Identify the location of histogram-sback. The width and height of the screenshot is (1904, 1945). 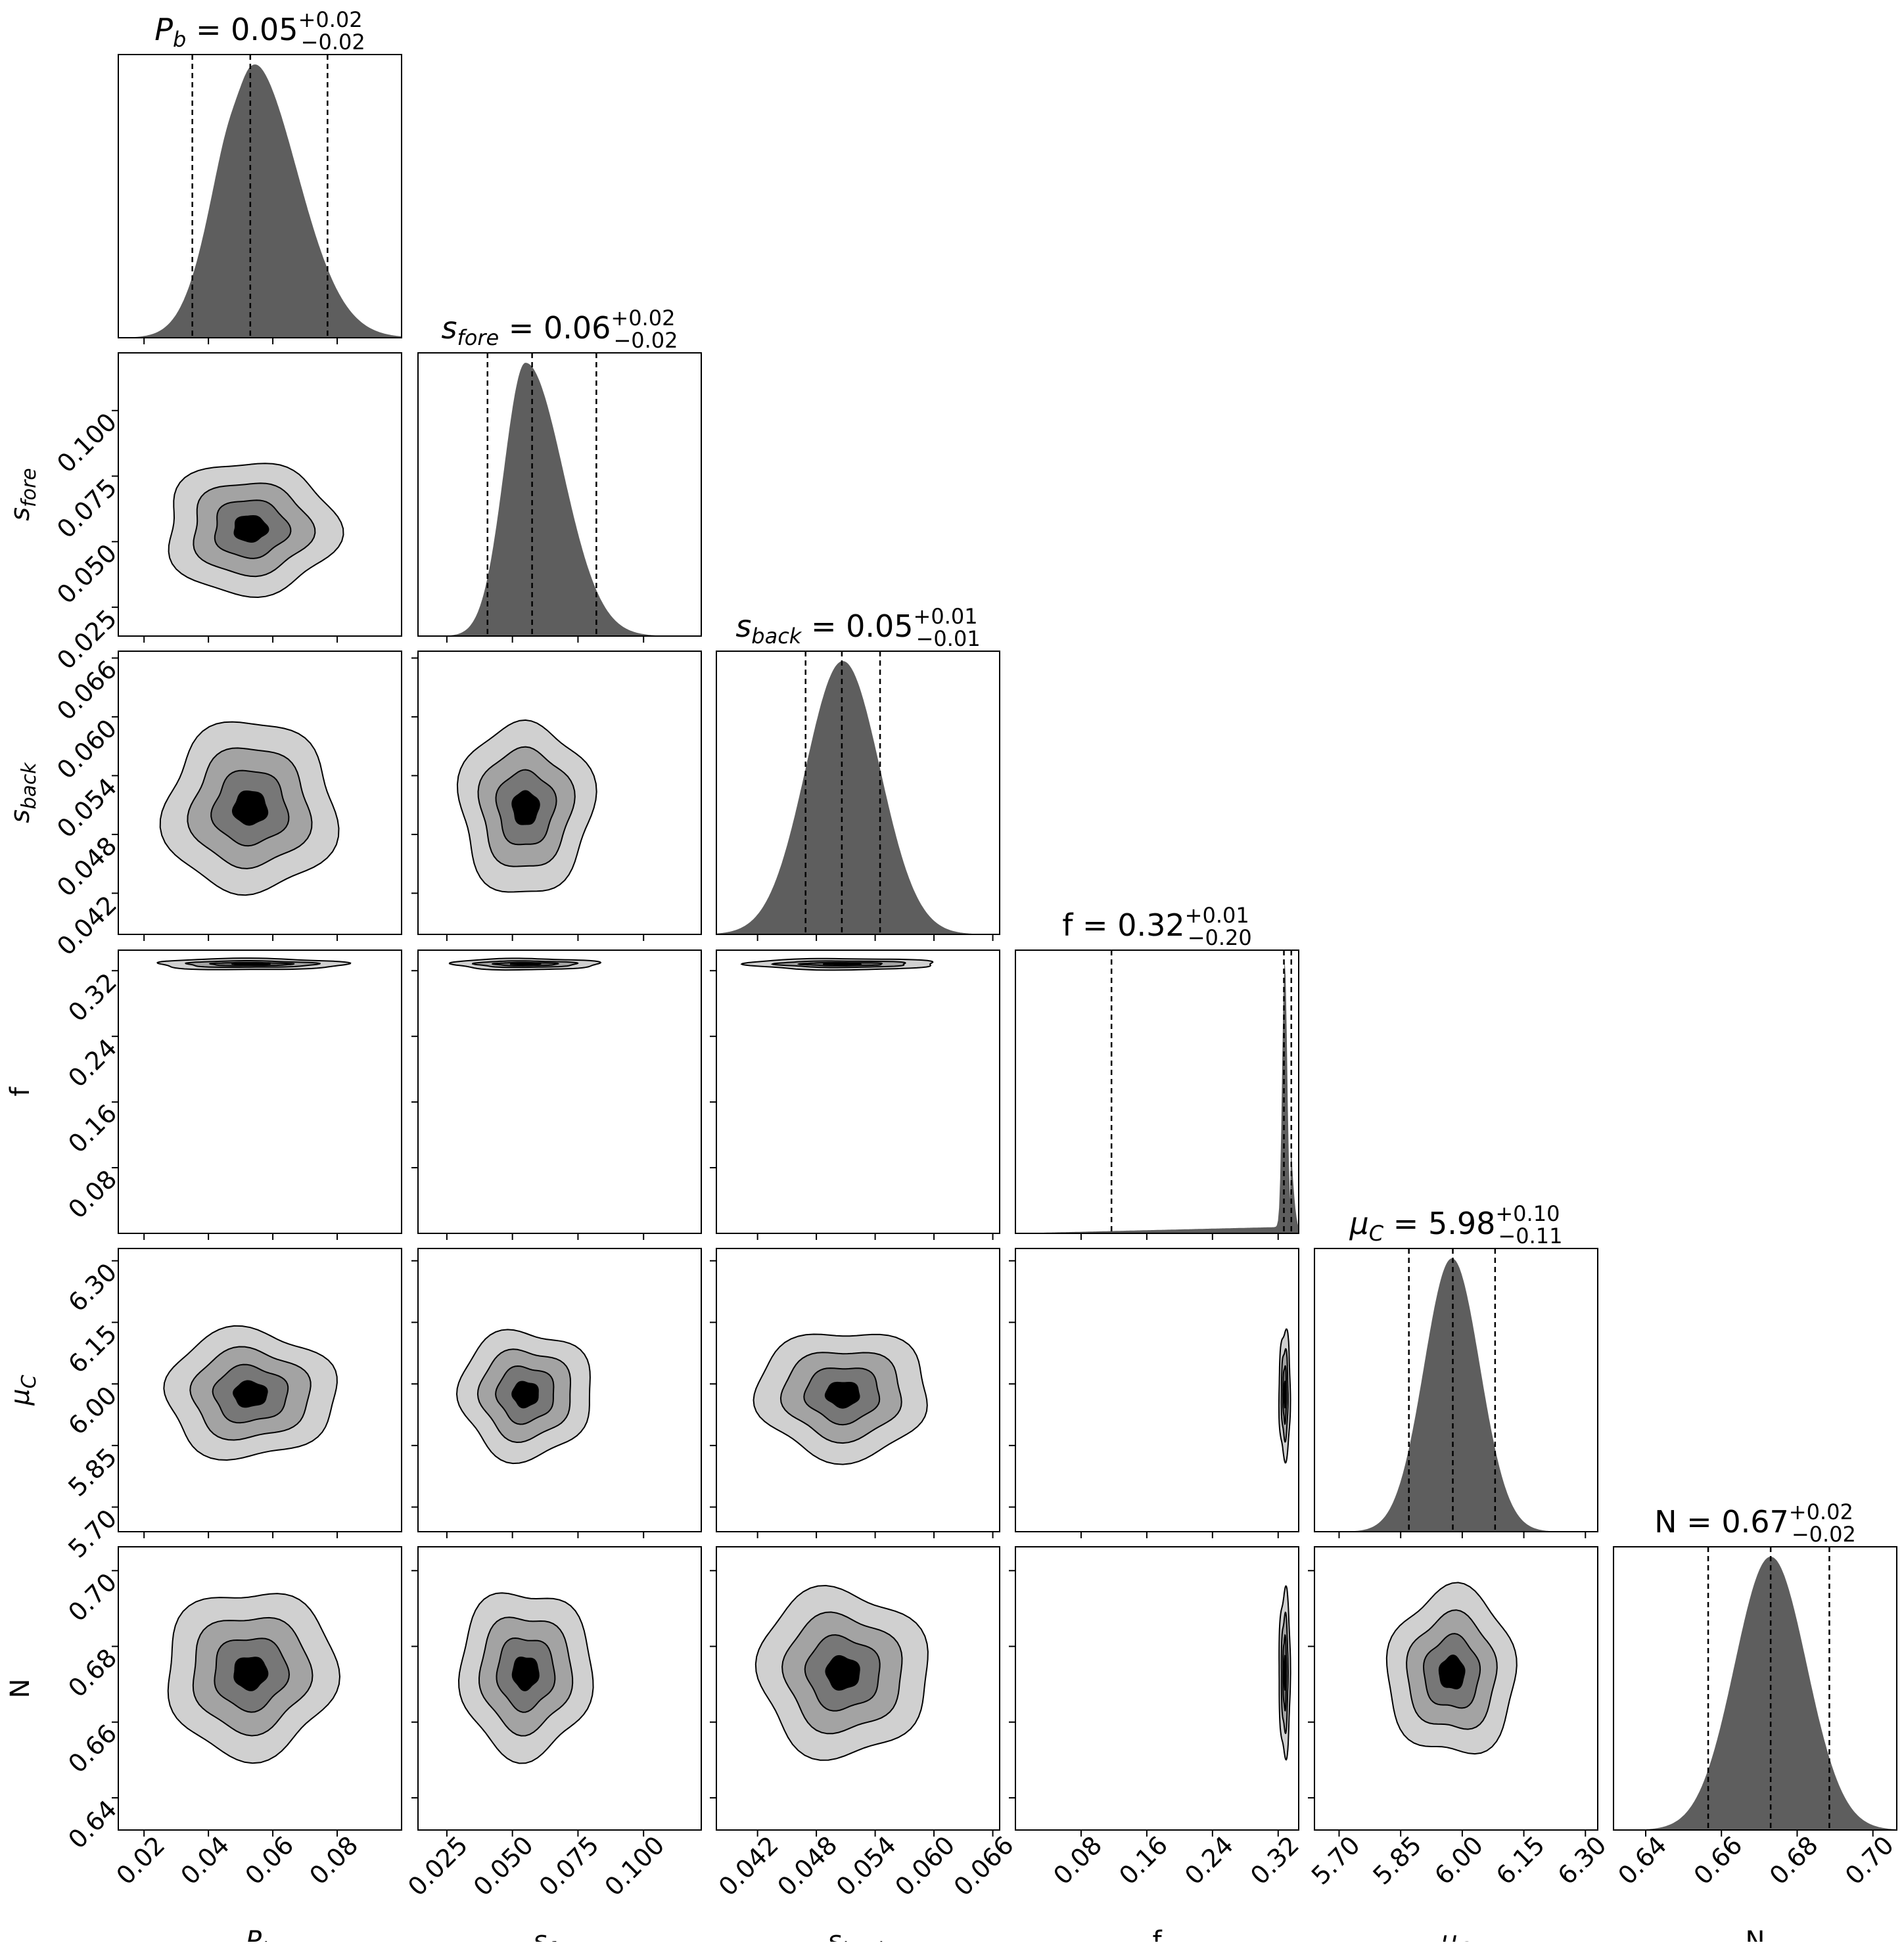
(858, 797).